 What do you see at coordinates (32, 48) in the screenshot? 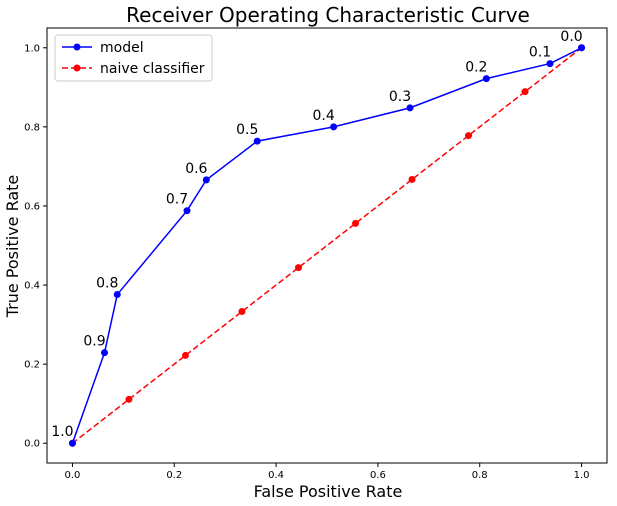
I see `y-tick-label: 1.0` at bounding box center [32, 48].